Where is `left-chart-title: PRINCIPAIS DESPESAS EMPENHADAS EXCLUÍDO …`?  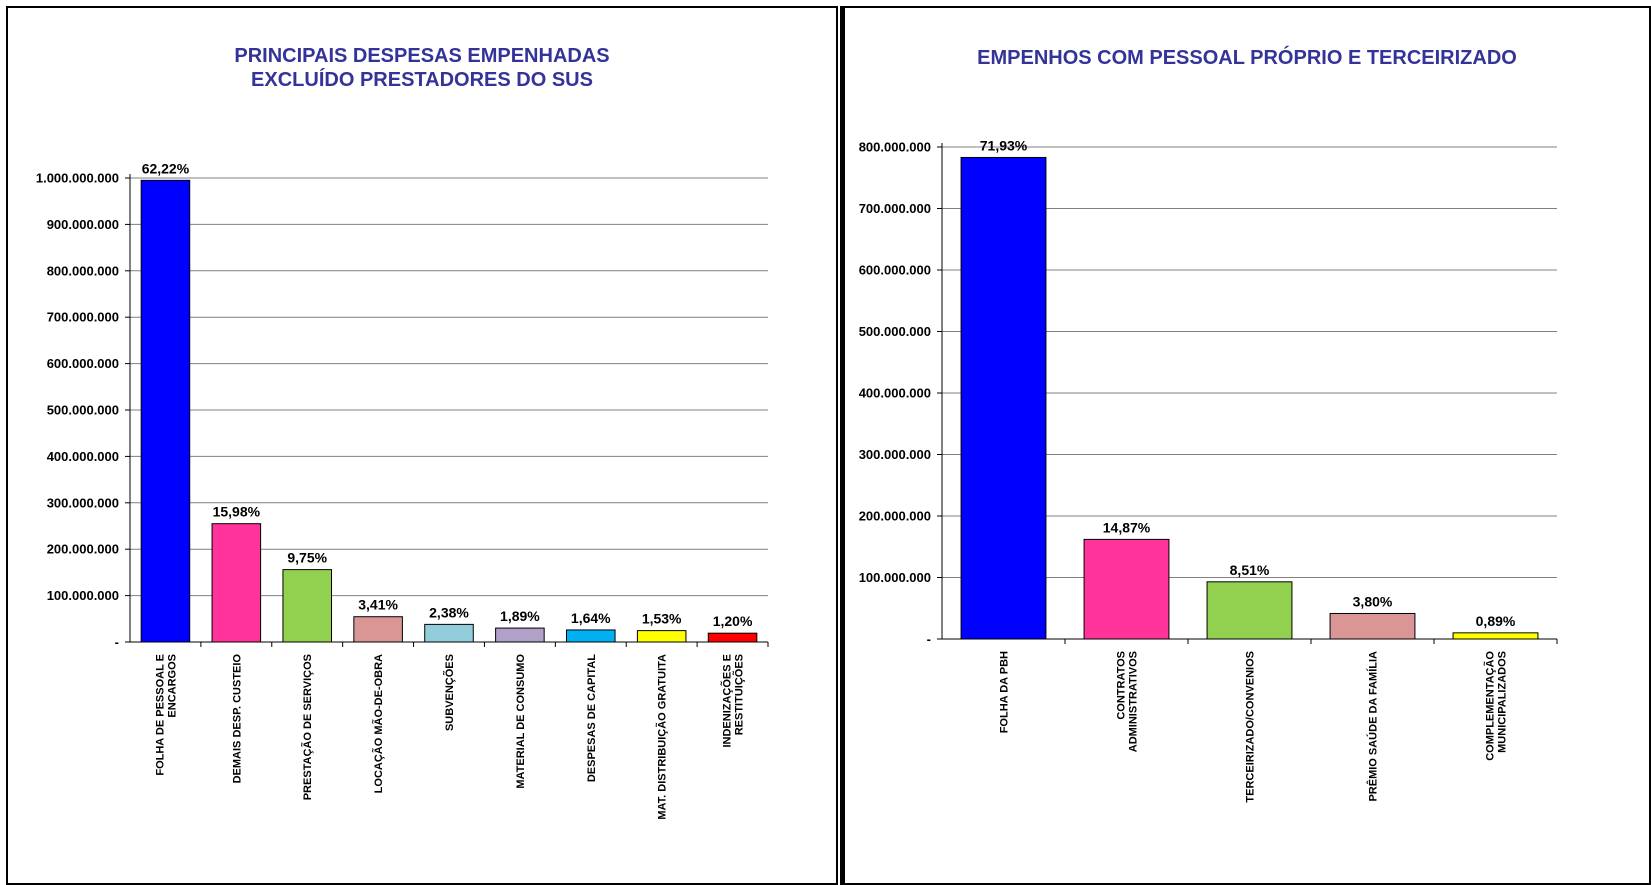 left-chart-title: PRINCIPAIS DESPESAS EMPENHADAS EXCLUÍDO … is located at coordinates (422, 68).